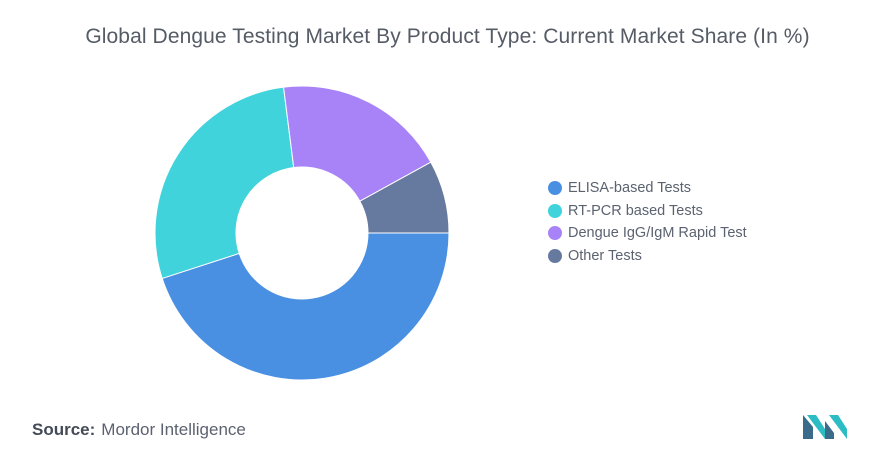  I want to click on source-note: Source: Mordor Intelligence, so click(139, 430).